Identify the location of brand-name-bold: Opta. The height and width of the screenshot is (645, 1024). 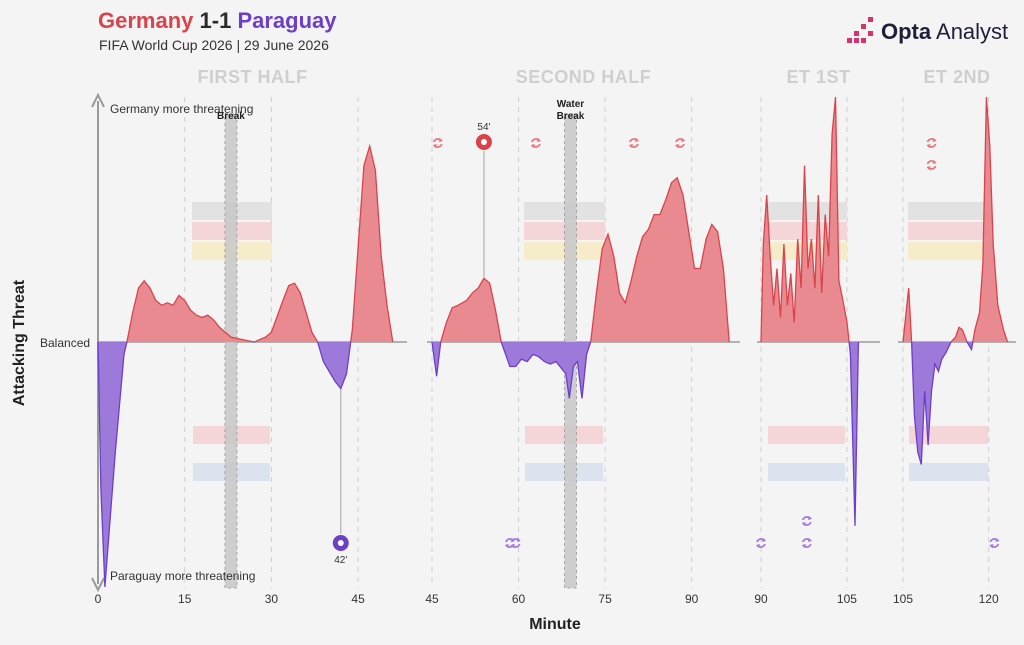
(906, 31).